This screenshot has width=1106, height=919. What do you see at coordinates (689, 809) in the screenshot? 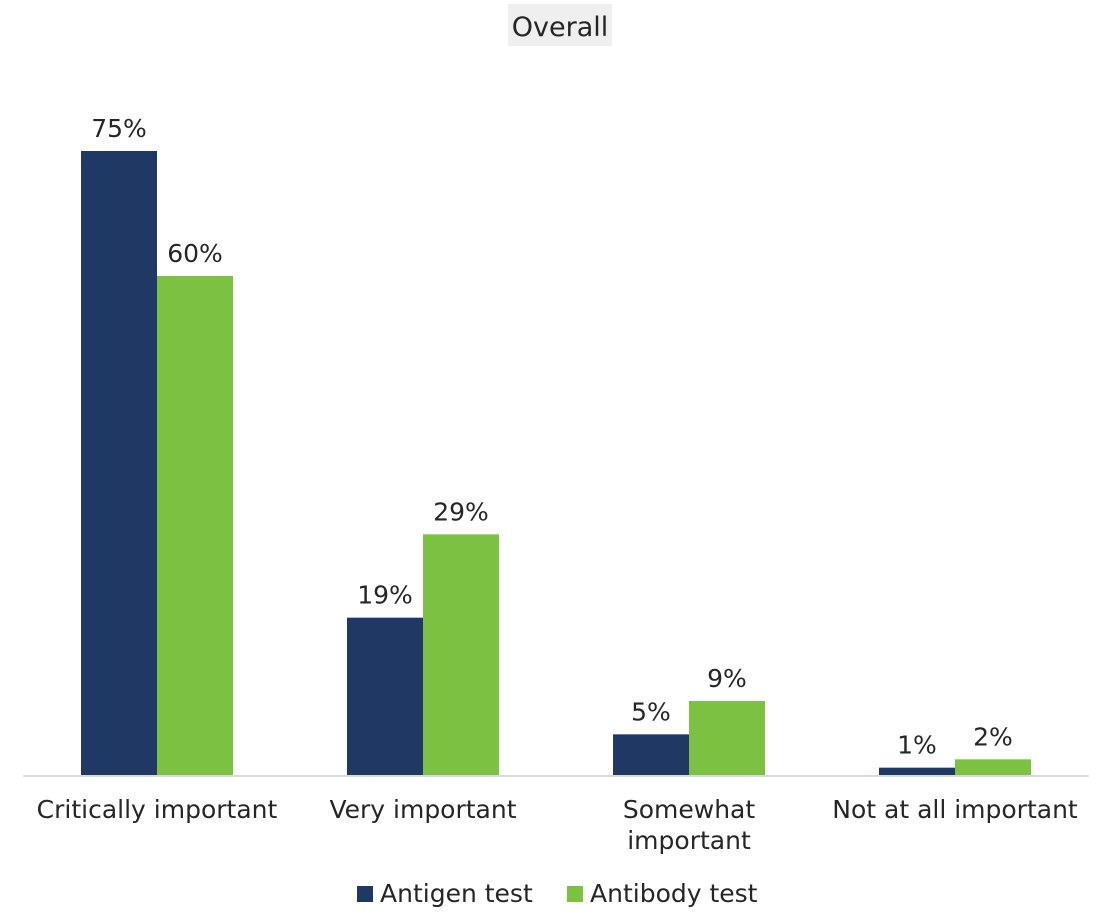
I see `x-tick-label: Somewhat` at bounding box center [689, 809].